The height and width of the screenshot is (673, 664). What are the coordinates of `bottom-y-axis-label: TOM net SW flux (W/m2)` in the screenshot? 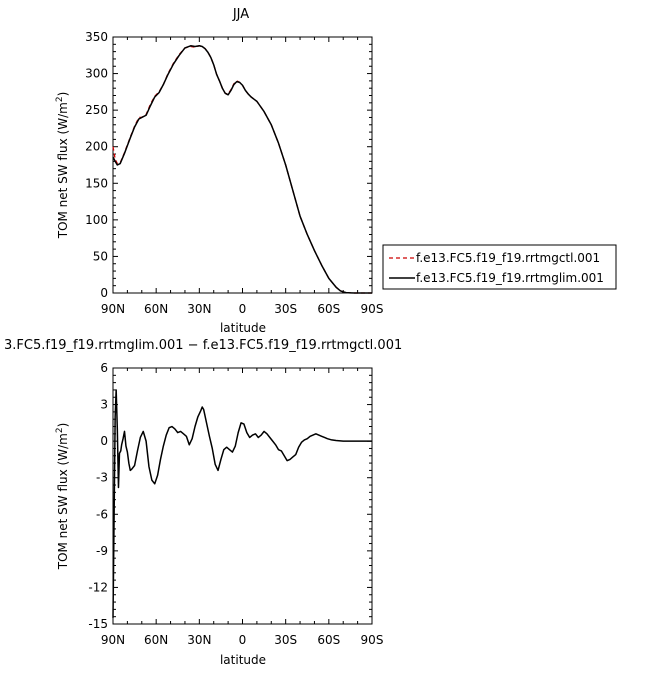 It's located at (62, 497).